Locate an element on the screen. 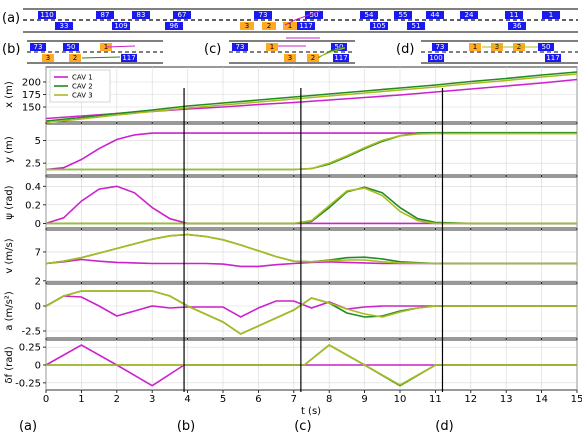 This screenshot has width=582, height=436. vehicle-44-box is located at coordinates (435, 15).